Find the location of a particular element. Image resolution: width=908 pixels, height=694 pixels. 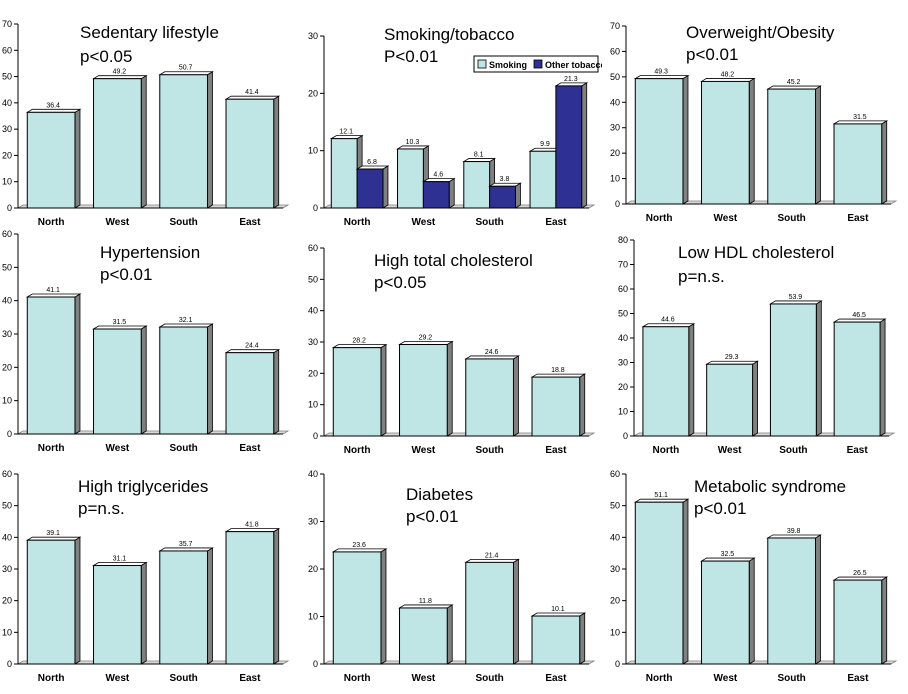

data-label: 44.6 is located at coordinates (668, 320).